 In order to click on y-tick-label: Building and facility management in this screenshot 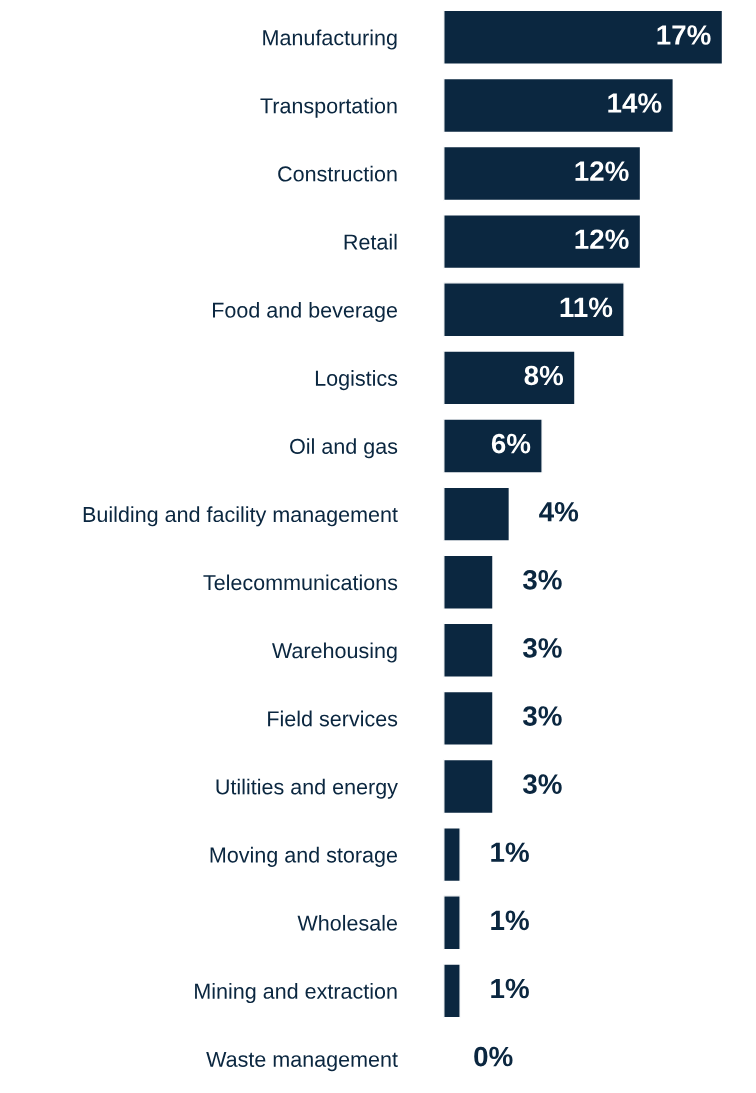, I will do `click(240, 516)`.